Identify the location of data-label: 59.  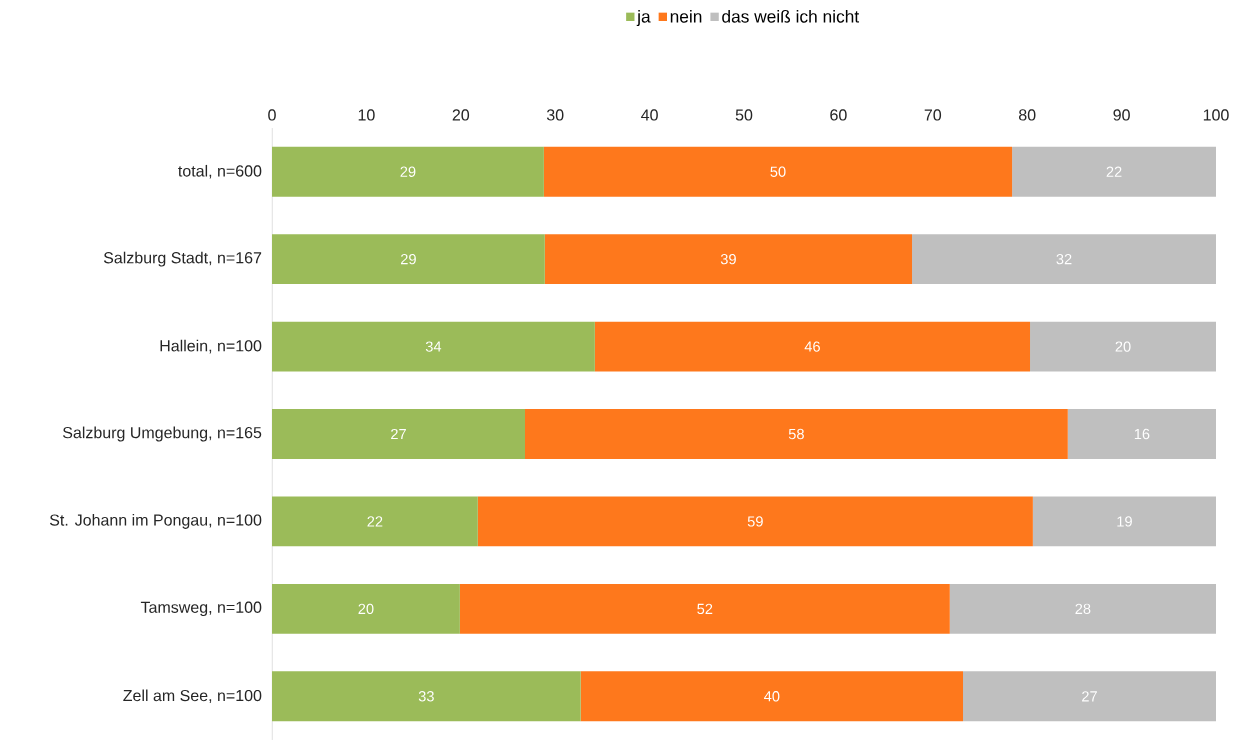
(755, 521).